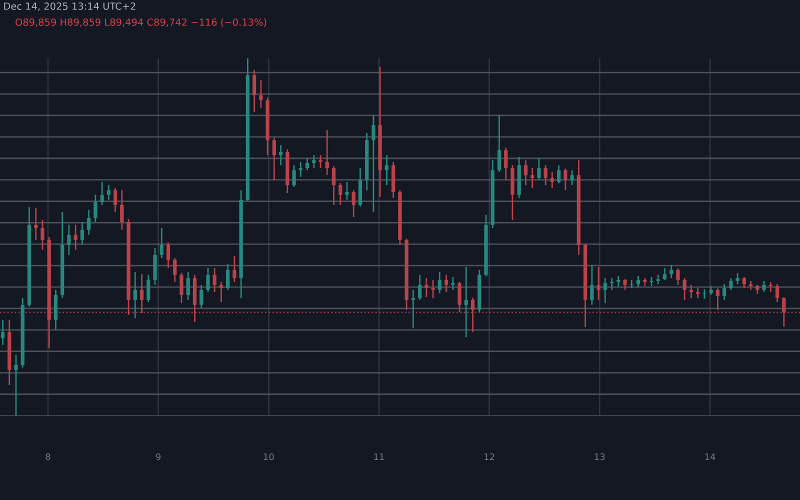 The image size is (800, 500). I want to click on x-tick-label: 8, so click(48, 456).